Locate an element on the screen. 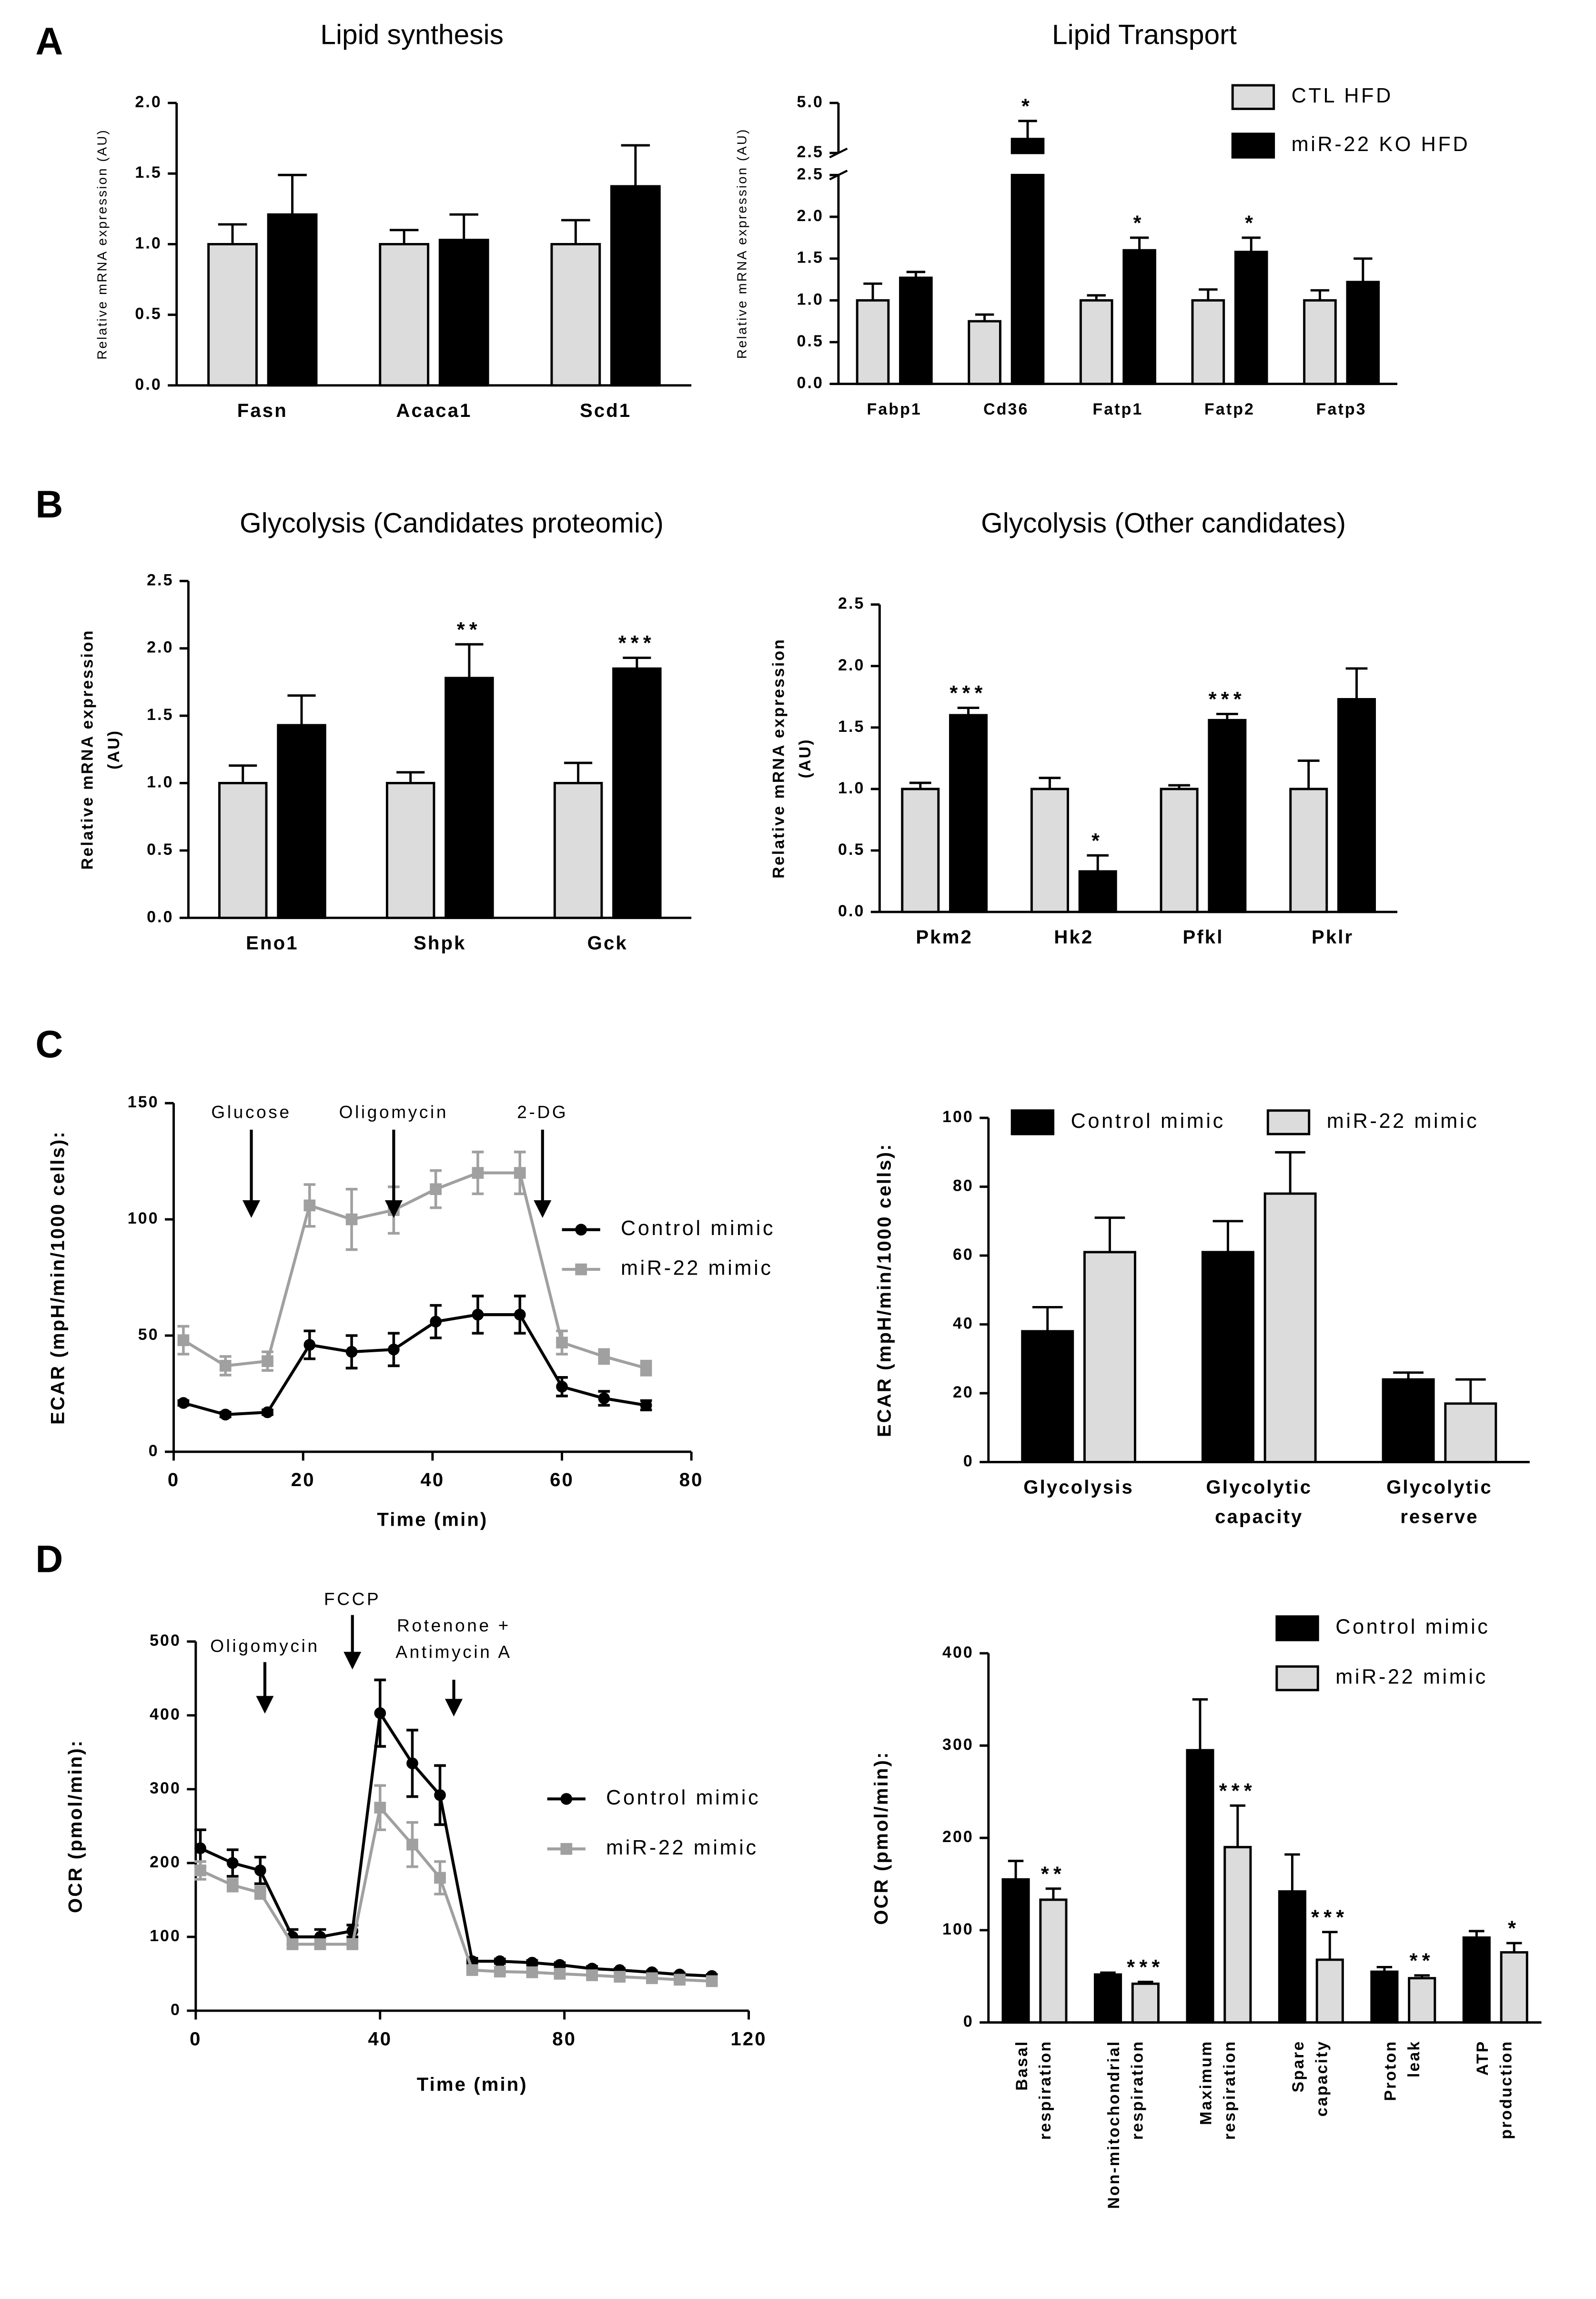  panel-label: D is located at coordinates (49, 1559).